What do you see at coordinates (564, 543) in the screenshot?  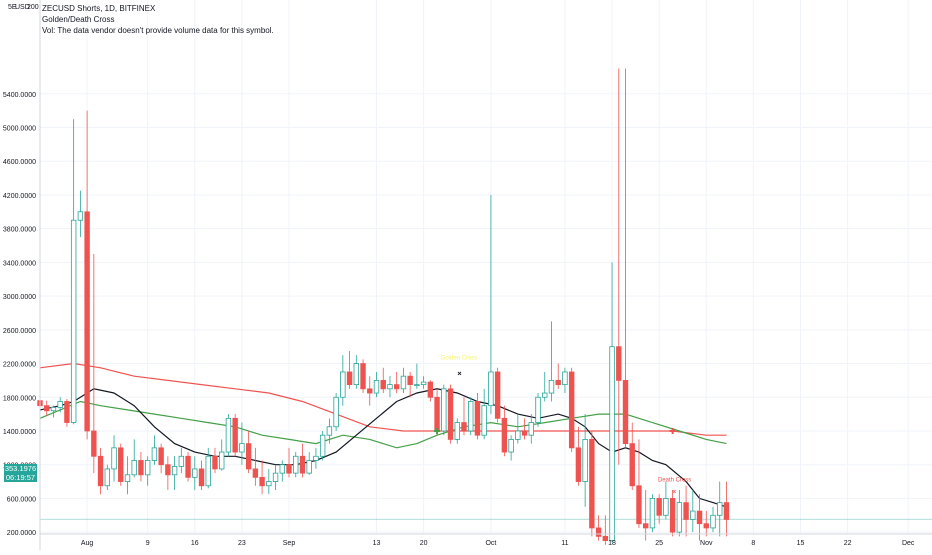 I see `x-tick-label: 11` at bounding box center [564, 543].